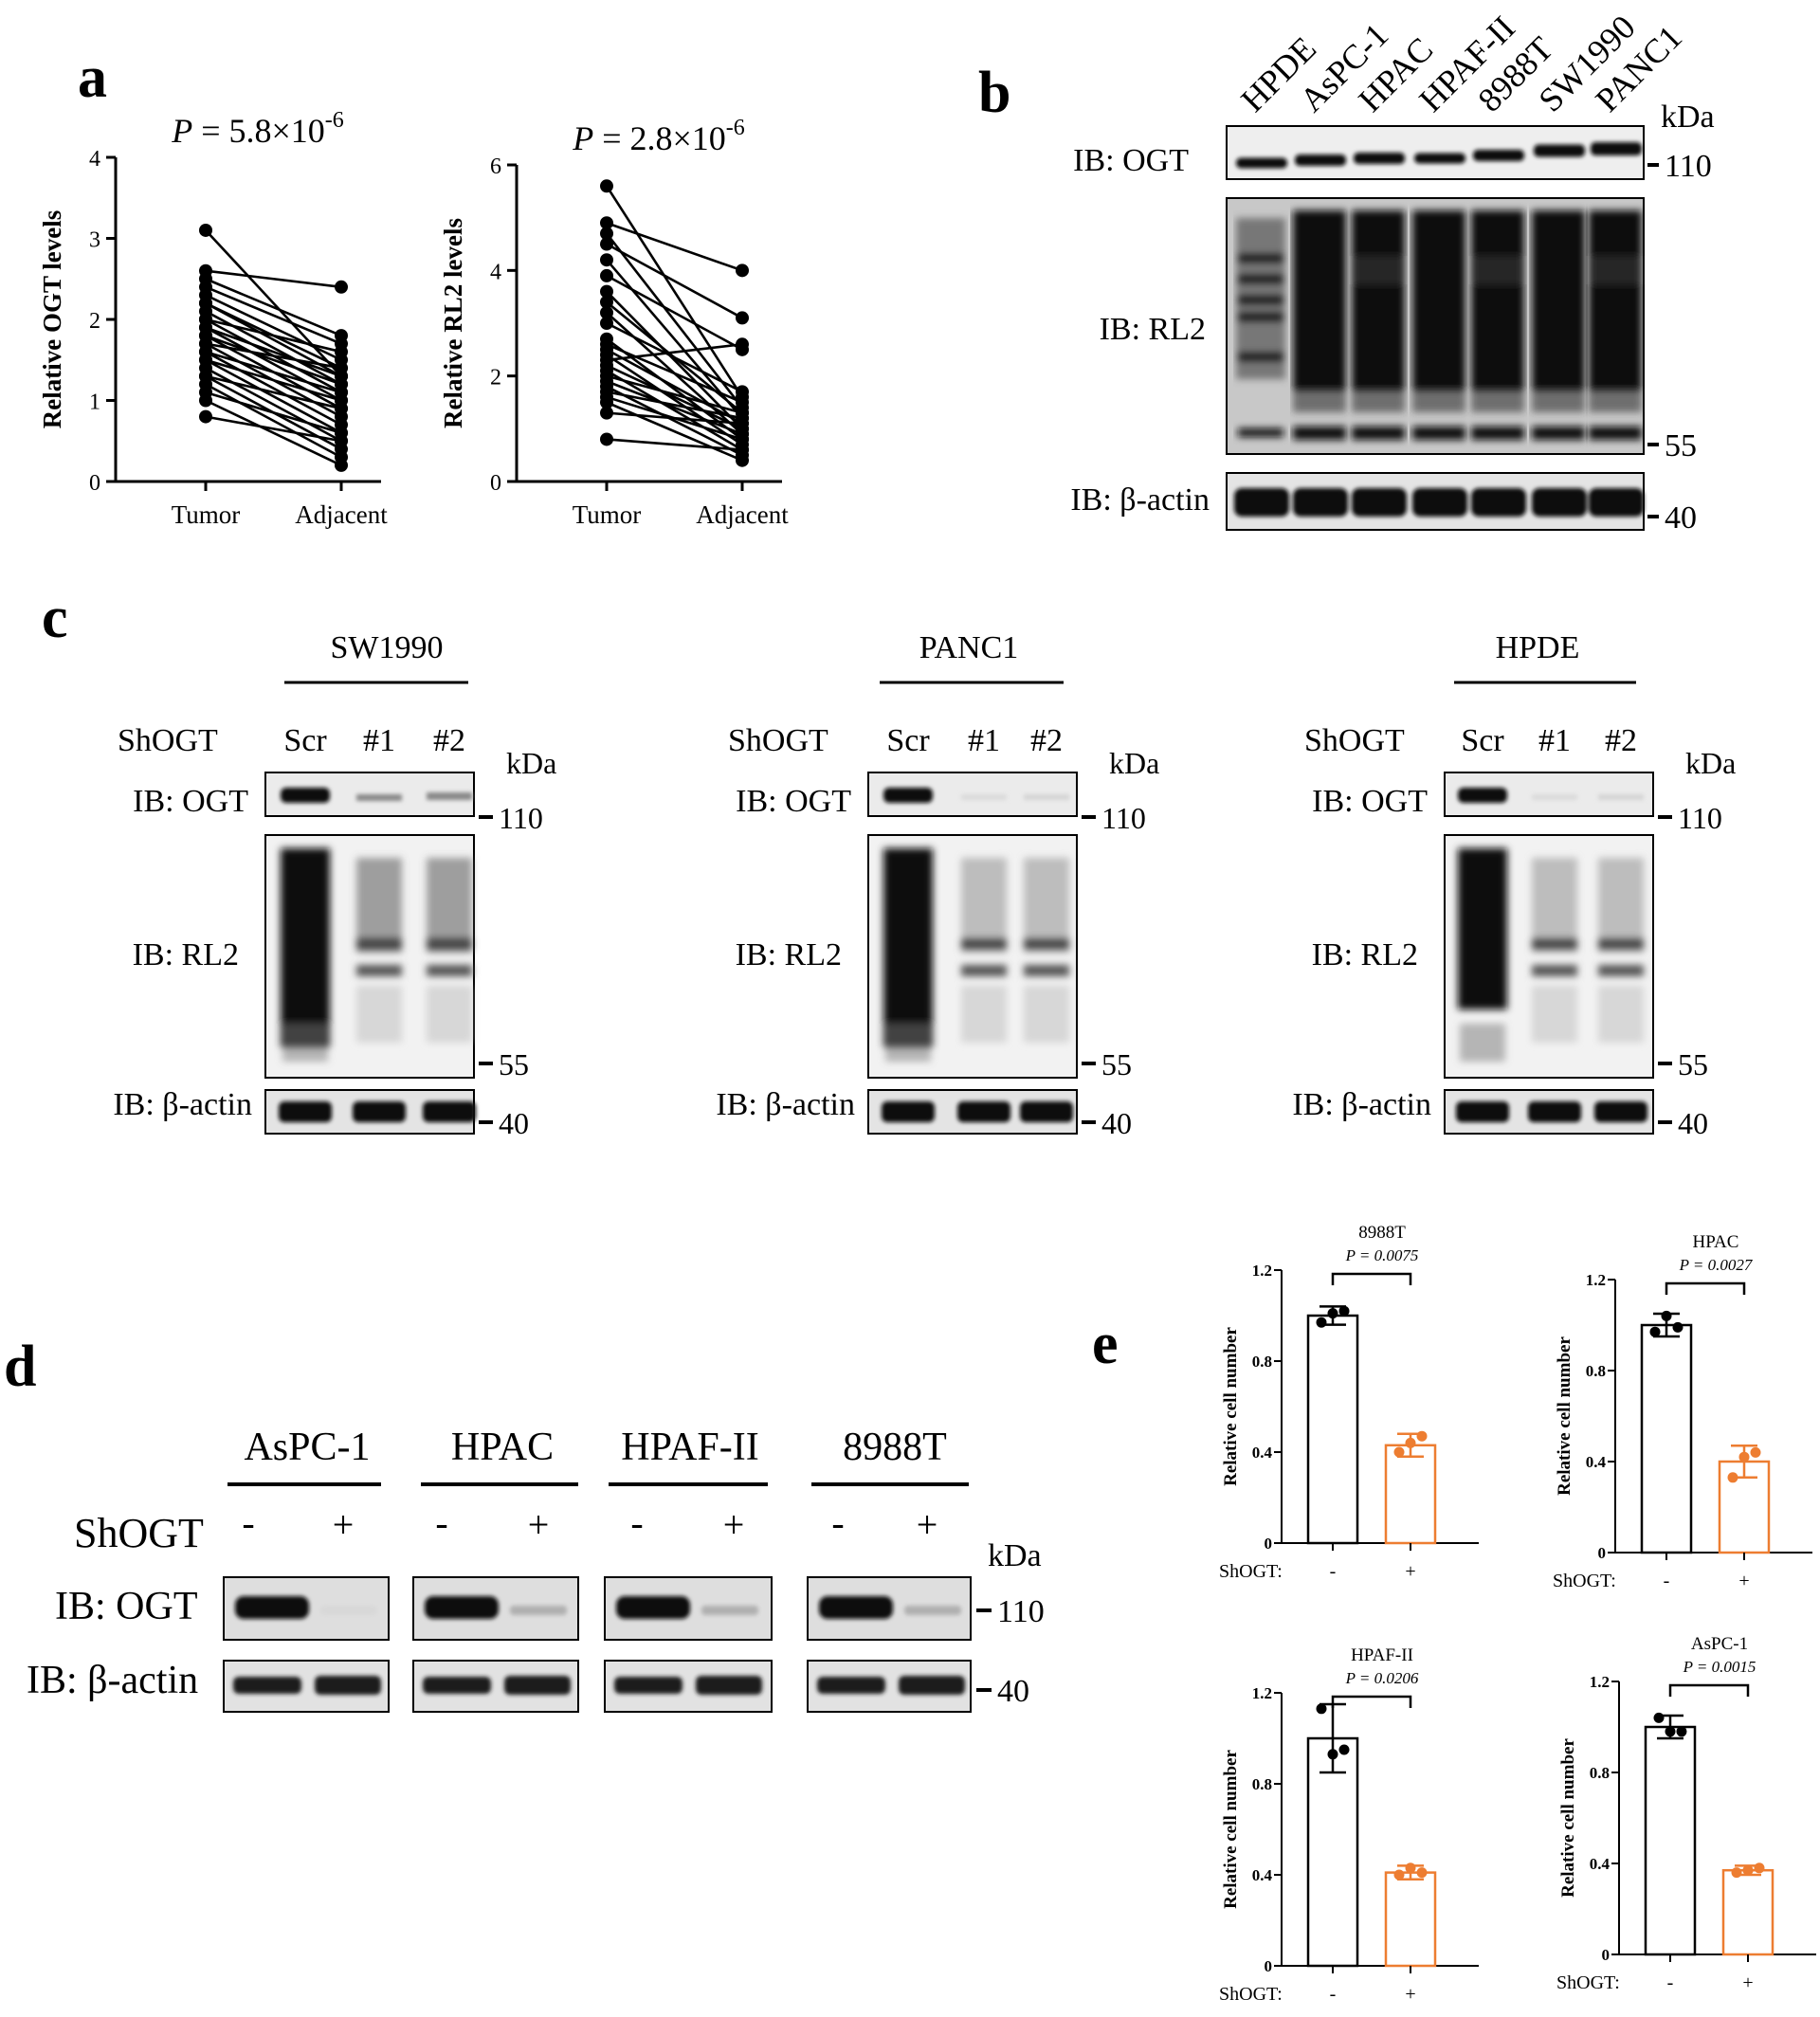 The height and width of the screenshot is (2017, 1820). Describe the element at coordinates (495, 378) in the screenshot. I see `y-tick-label: 2` at that location.